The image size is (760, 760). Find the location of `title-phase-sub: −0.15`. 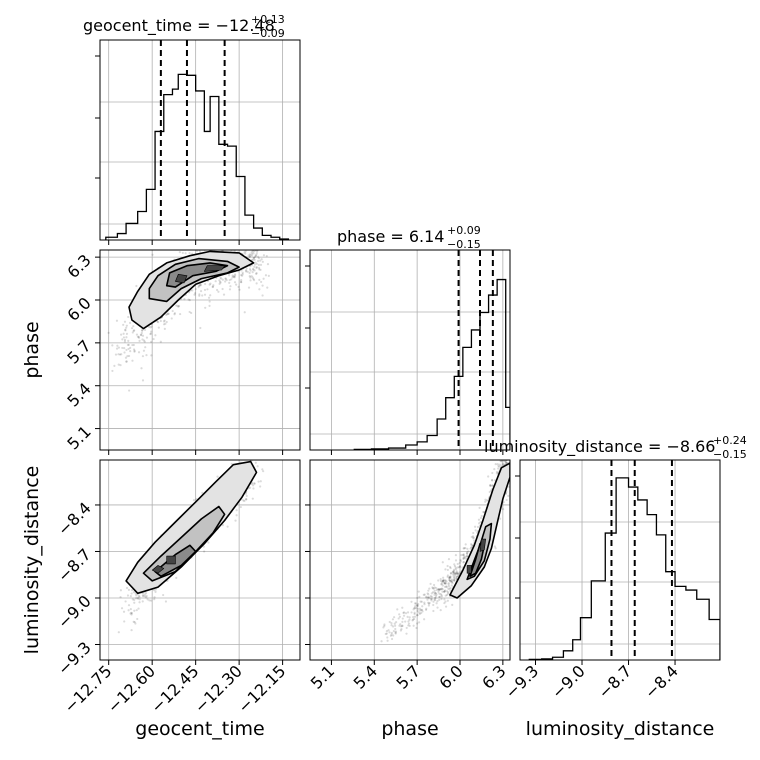

title-phase-sub: −0.15 is located at coordinates (464, 244).